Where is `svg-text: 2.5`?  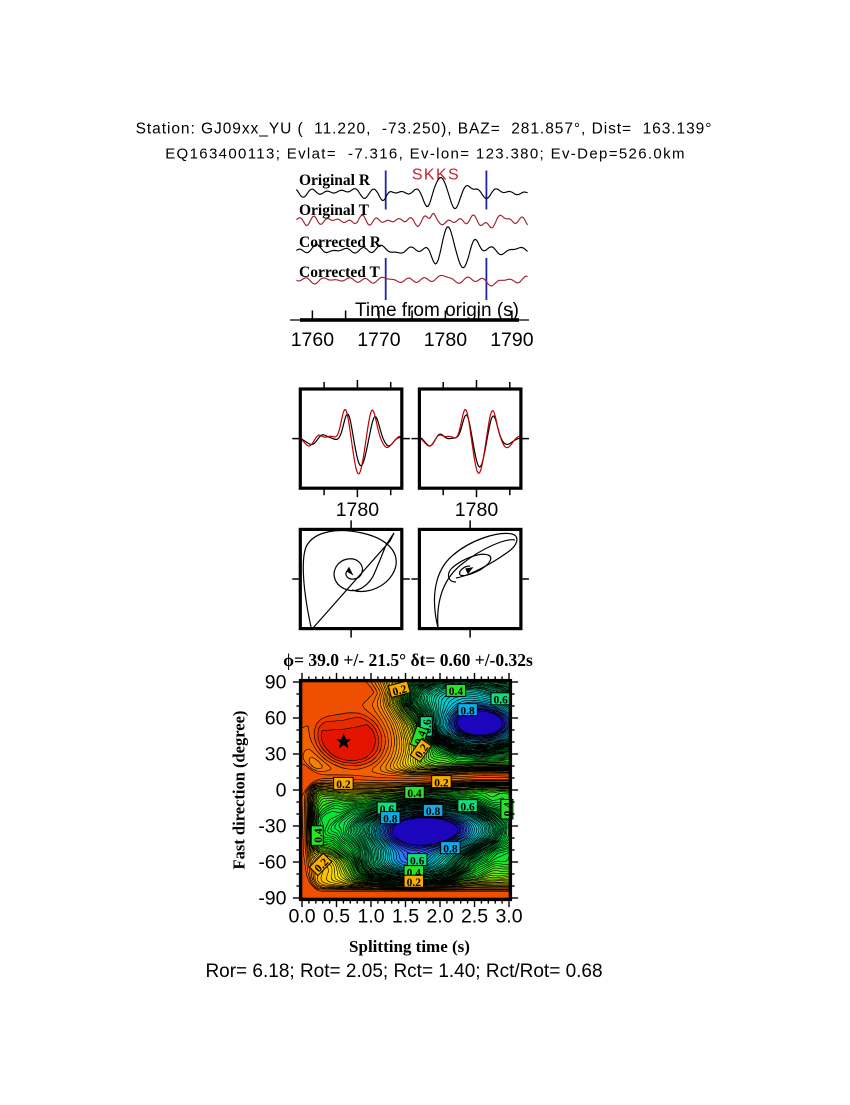 svg-text: 2.5 is located at coordinates (474, 917).